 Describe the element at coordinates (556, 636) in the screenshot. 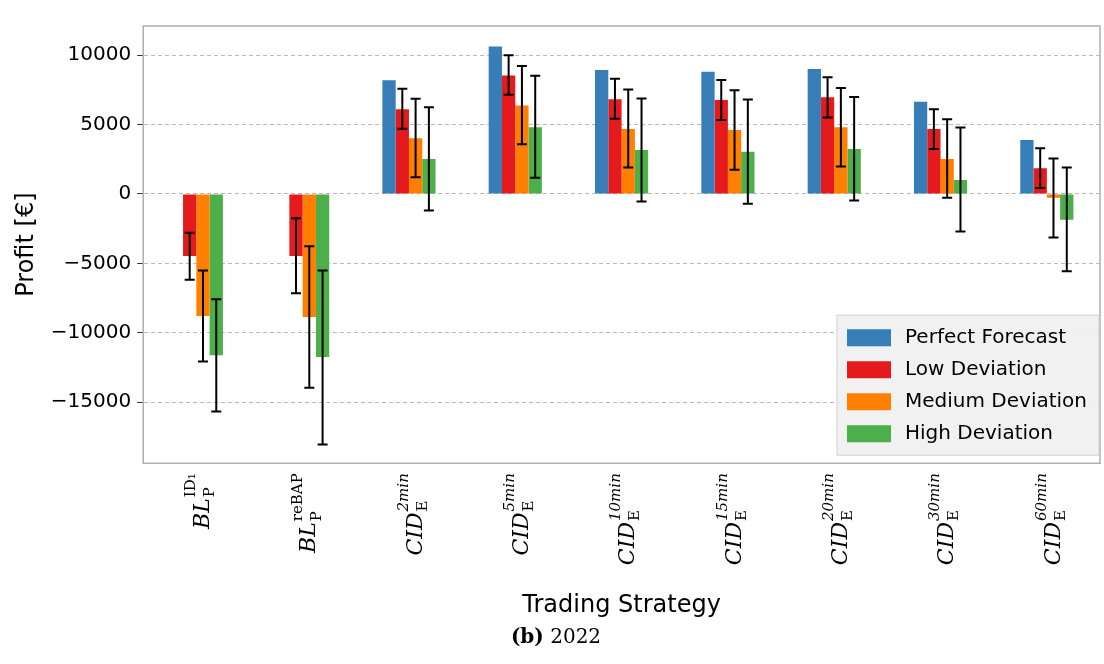

I see `text: (b) 2022` at that location.